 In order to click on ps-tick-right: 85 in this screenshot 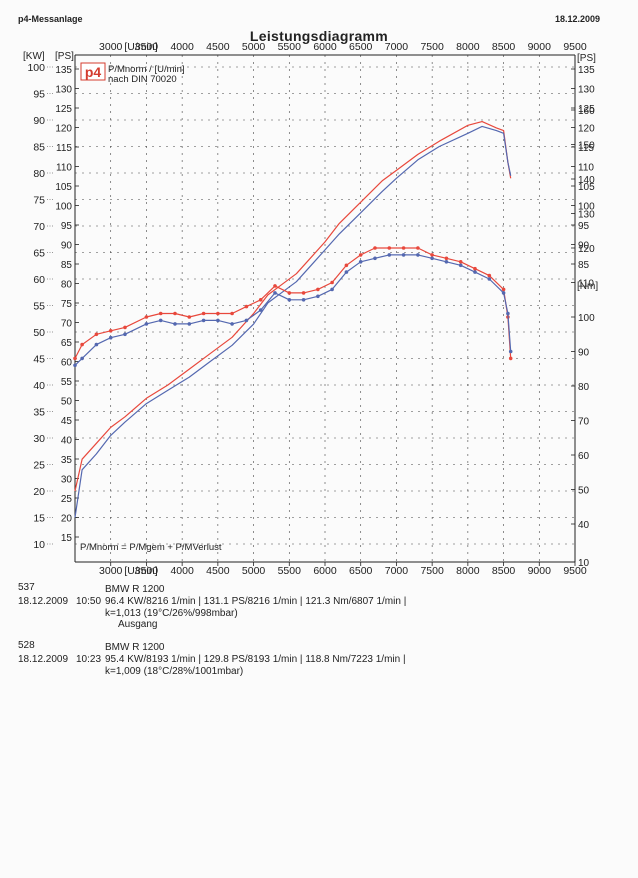, I will do `click(584, 265)`.